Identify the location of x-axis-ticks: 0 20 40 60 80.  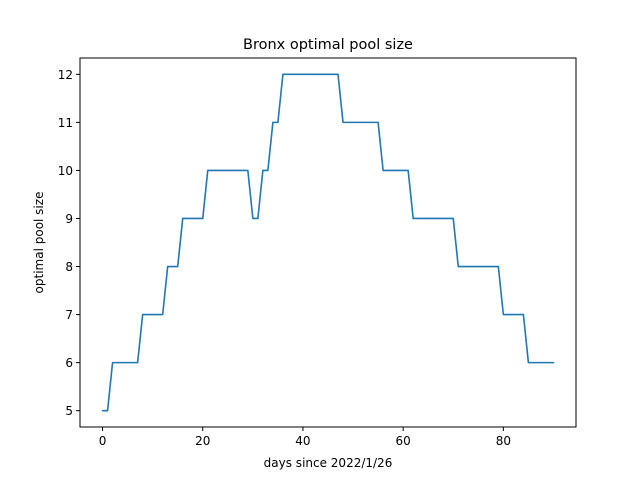
(305, 437).